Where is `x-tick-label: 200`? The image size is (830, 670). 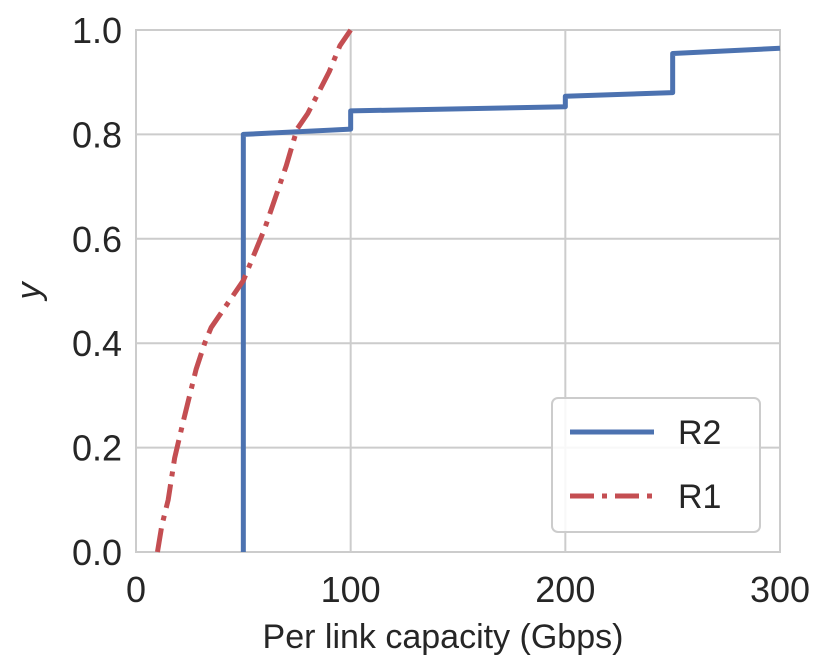
x-tick-label: 200 is located at coordinates (565, 589).